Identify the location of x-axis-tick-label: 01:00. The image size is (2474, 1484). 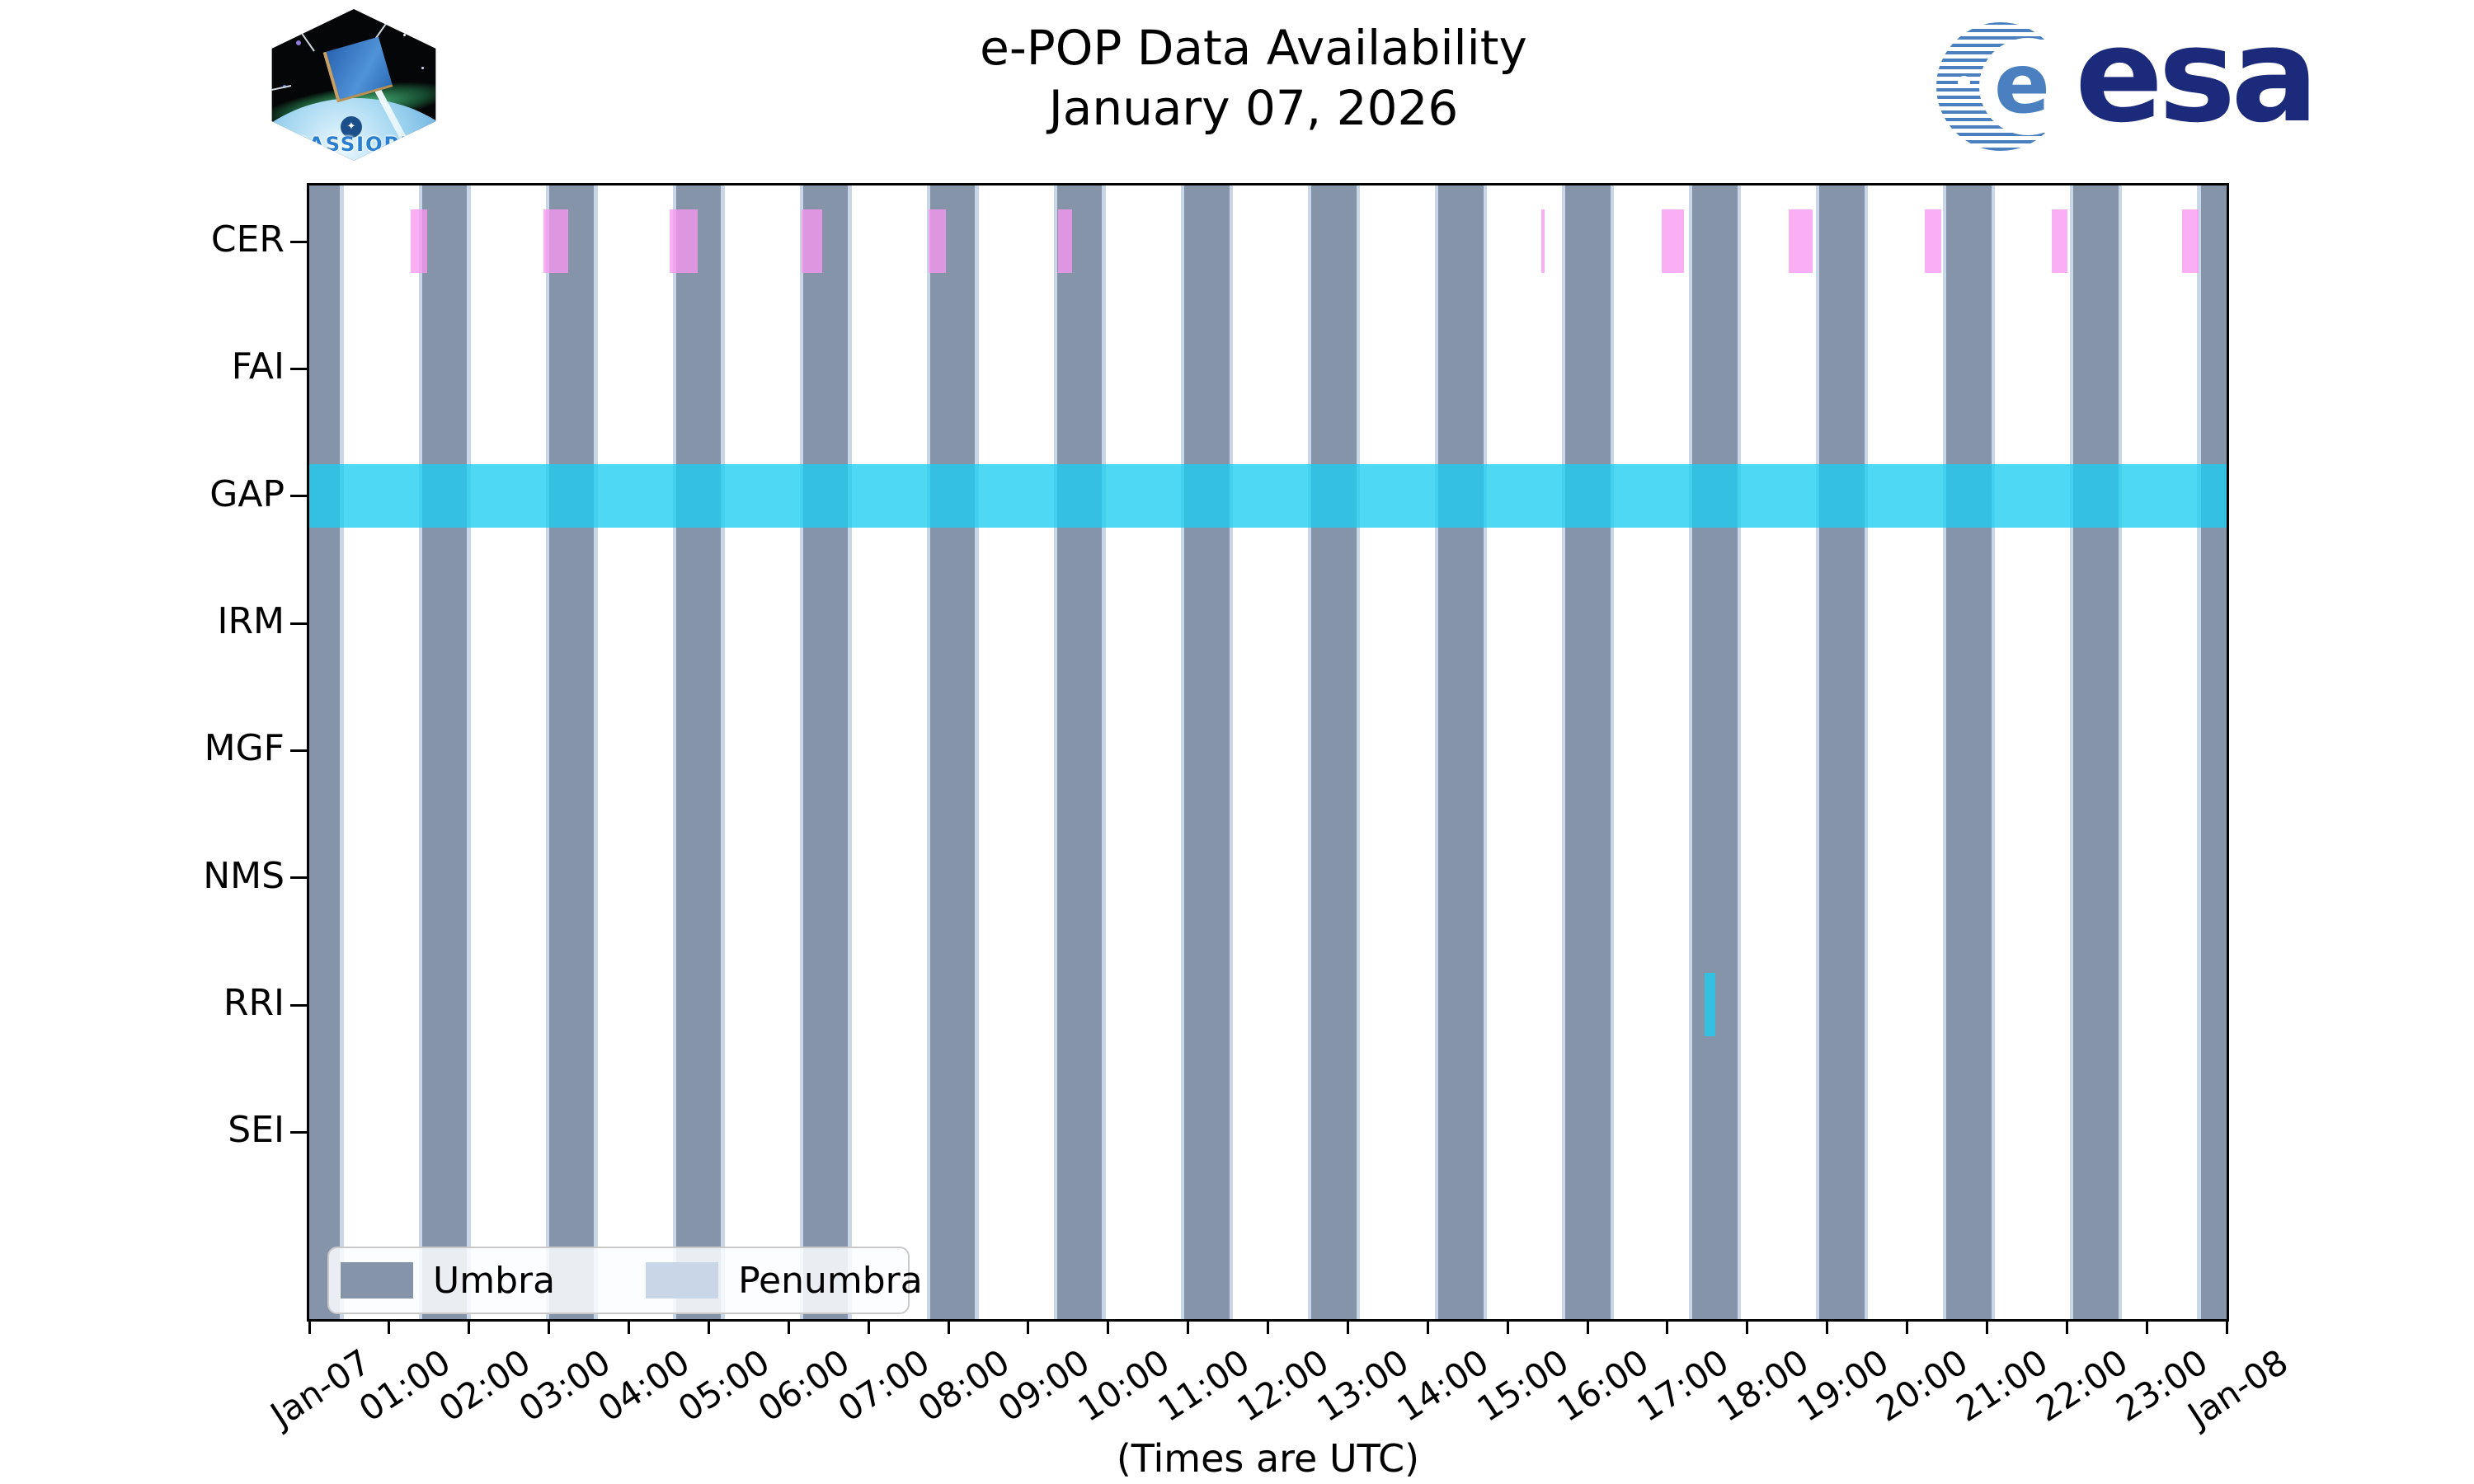
(404, 1385).